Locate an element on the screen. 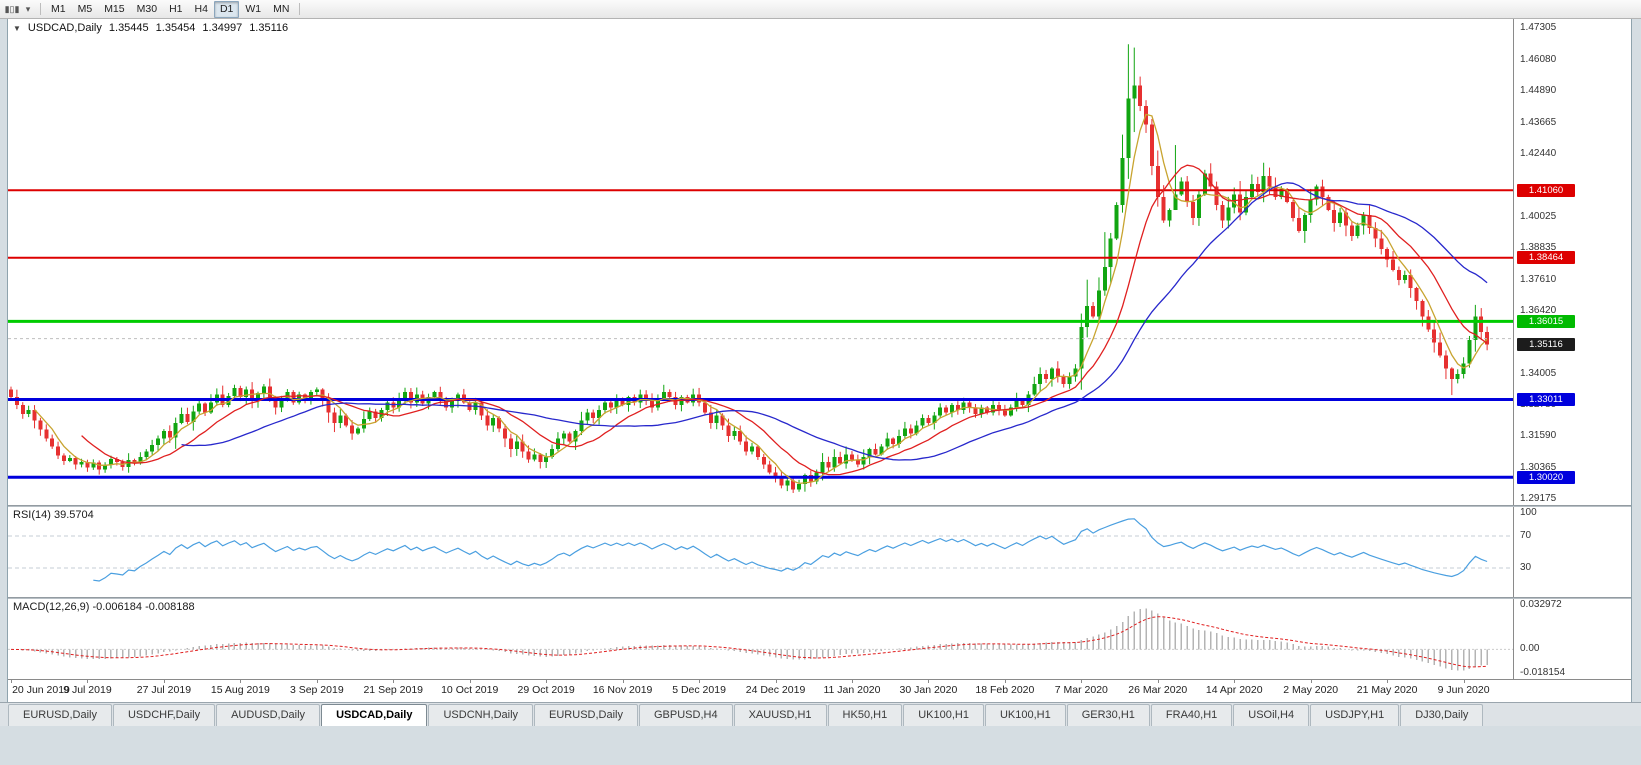 The width and height of the screenshot is (1641, 765). date-label: 9 Jun 2020 is located at coordinates (1463, 690).